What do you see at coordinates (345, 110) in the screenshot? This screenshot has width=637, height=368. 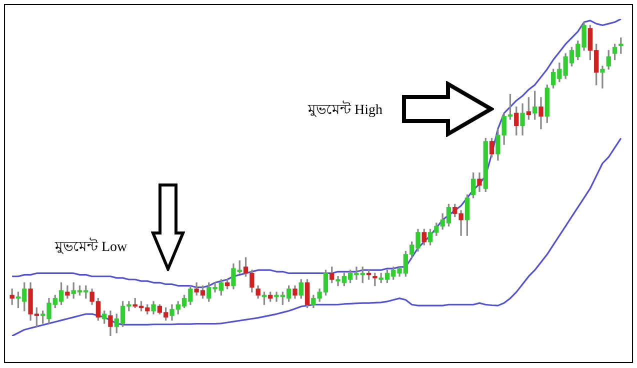 I see `annotation: মুভমেন্ট High` at bounding box center [345, 110].